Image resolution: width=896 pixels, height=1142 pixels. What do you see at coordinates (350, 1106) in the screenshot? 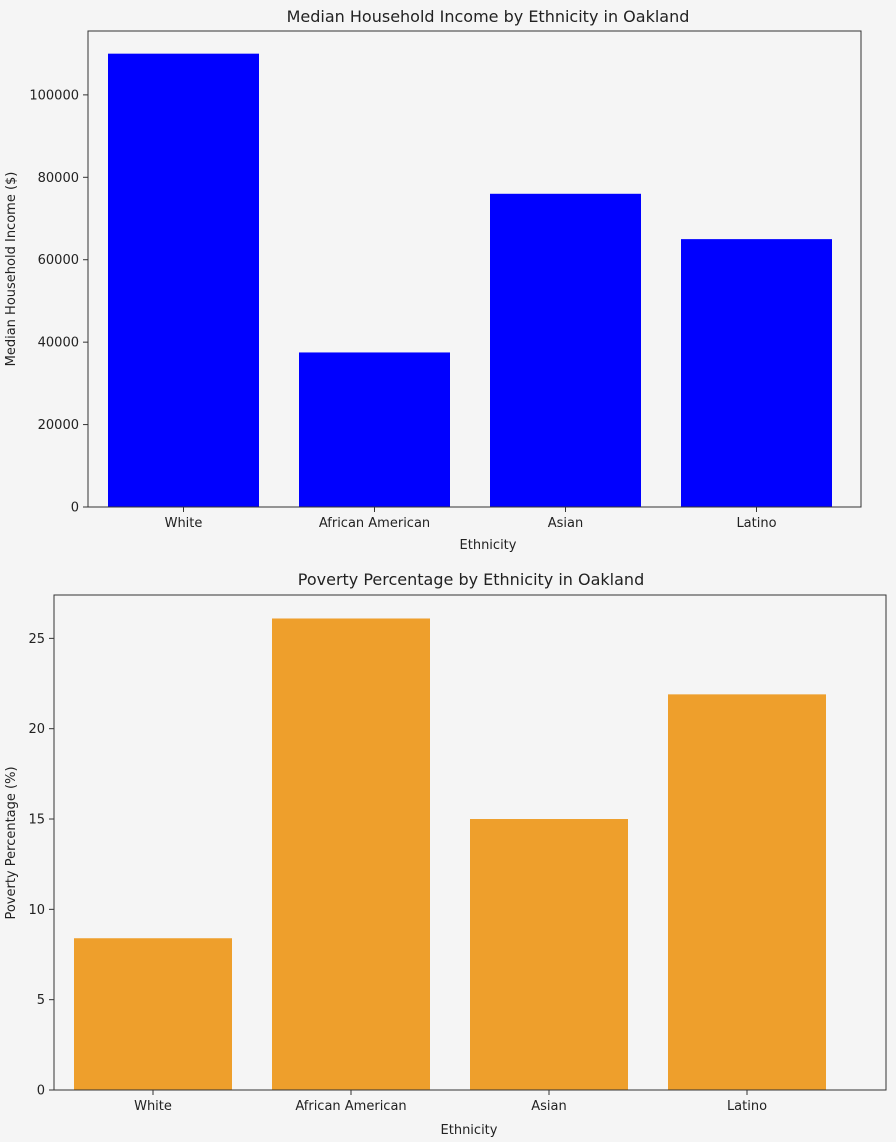
I see `poverty-x-tick-label: African American` at bounding box center [350, 1106].